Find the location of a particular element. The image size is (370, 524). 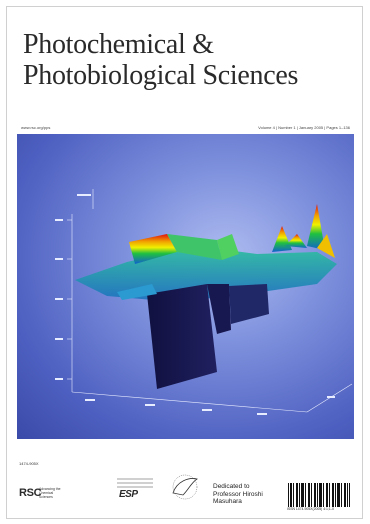

barcode-number: ISSN 1474-905X(2005) 4:1;1-X is located at coordinates (311, 509).